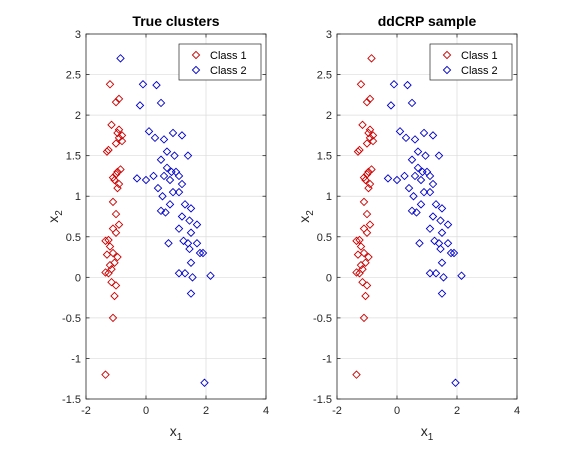 The height and width of the screenshot is (450, 570). Describe the element at coordinates (73, 157) in the screenshot. I see `y-tick-label: 1.5` at that location.